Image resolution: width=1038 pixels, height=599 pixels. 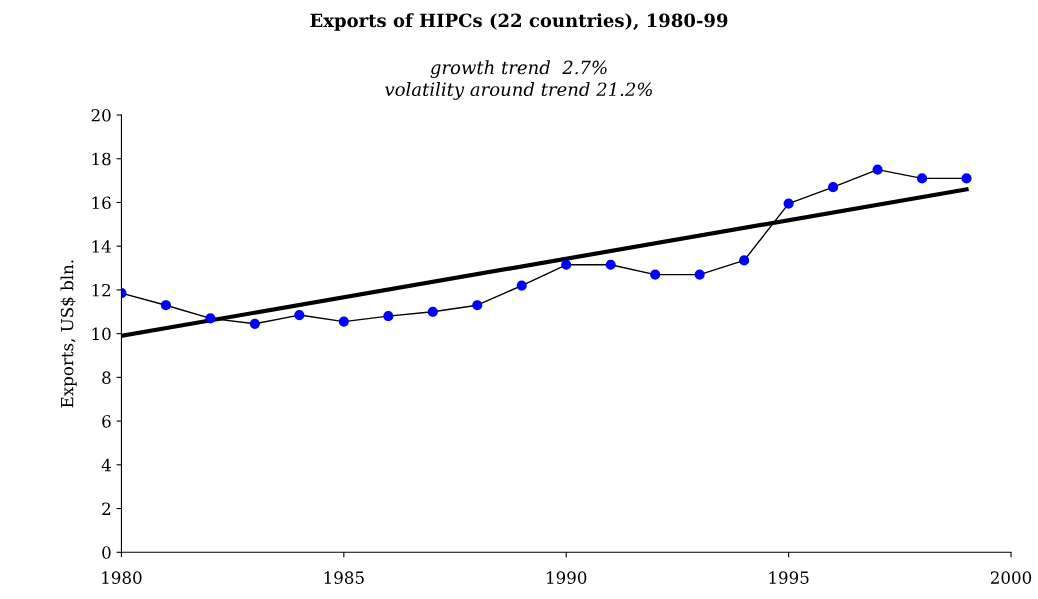 What do you see at coordinates (789, 577) in the screenshot?
I see `x-tick-label: 1995` at bounding box center [789, 577].